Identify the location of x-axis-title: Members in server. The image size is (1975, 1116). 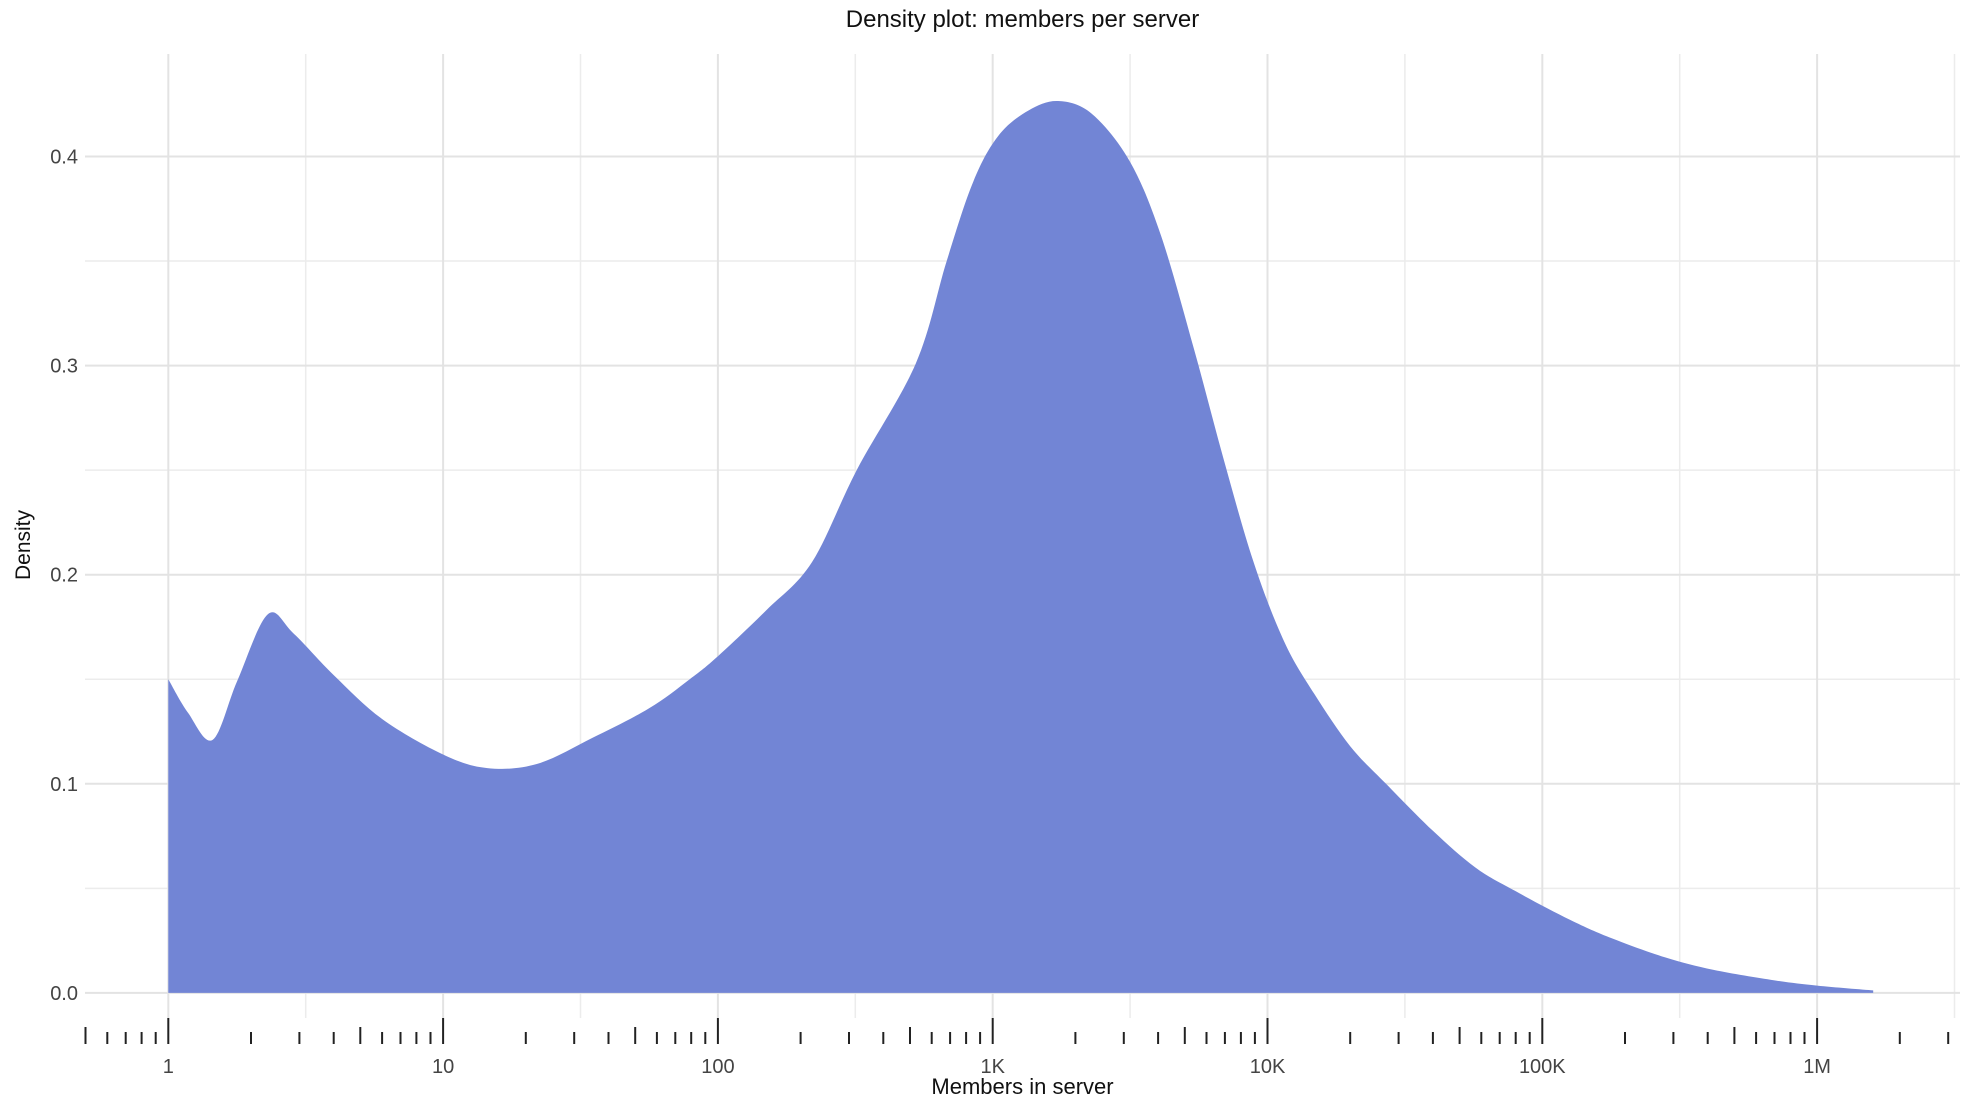
(1022, 1086).